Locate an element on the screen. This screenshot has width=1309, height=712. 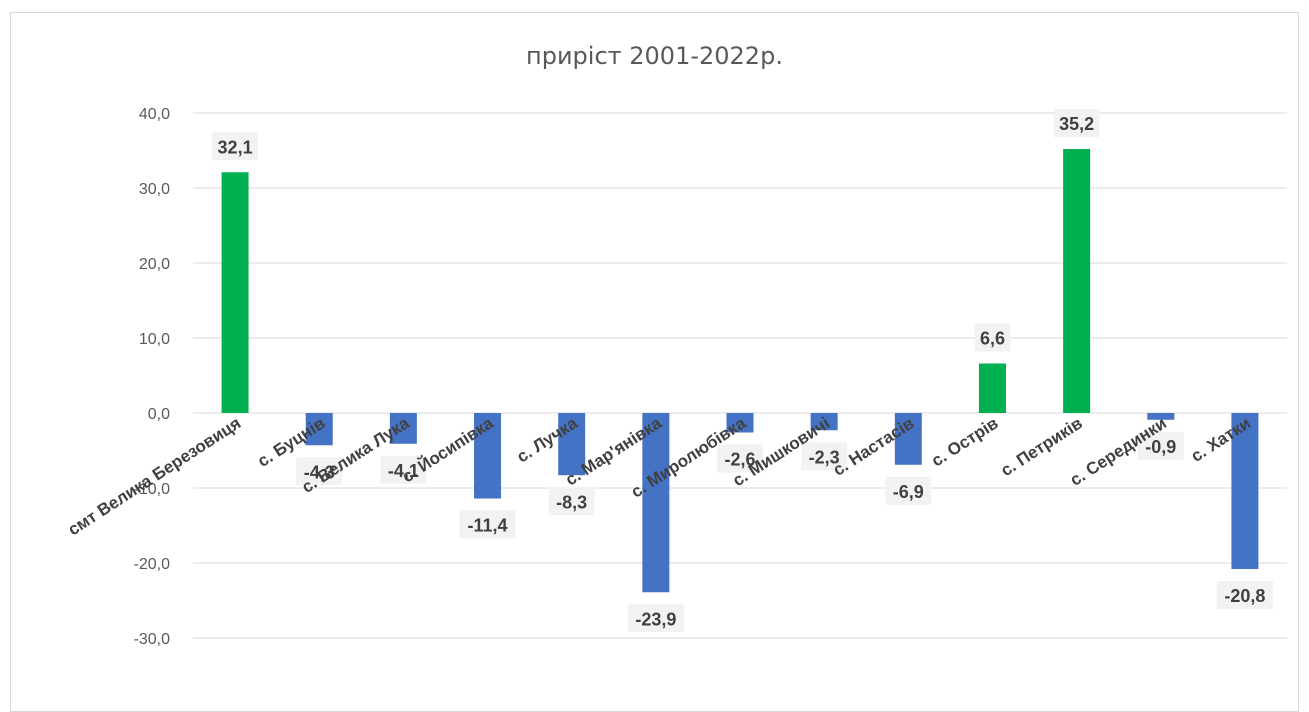
y-tick-label: 20,0 is located at coordinates (154, 264).